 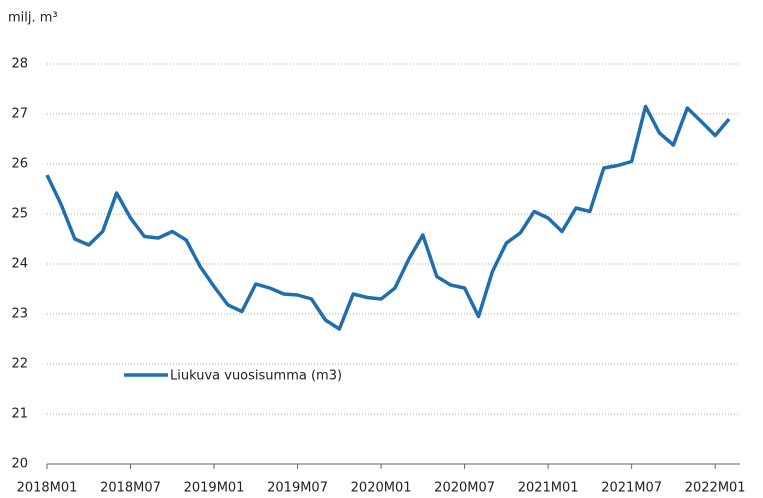 I want to click on x-tick-label: 2021M07, so click(x=631, y=488).